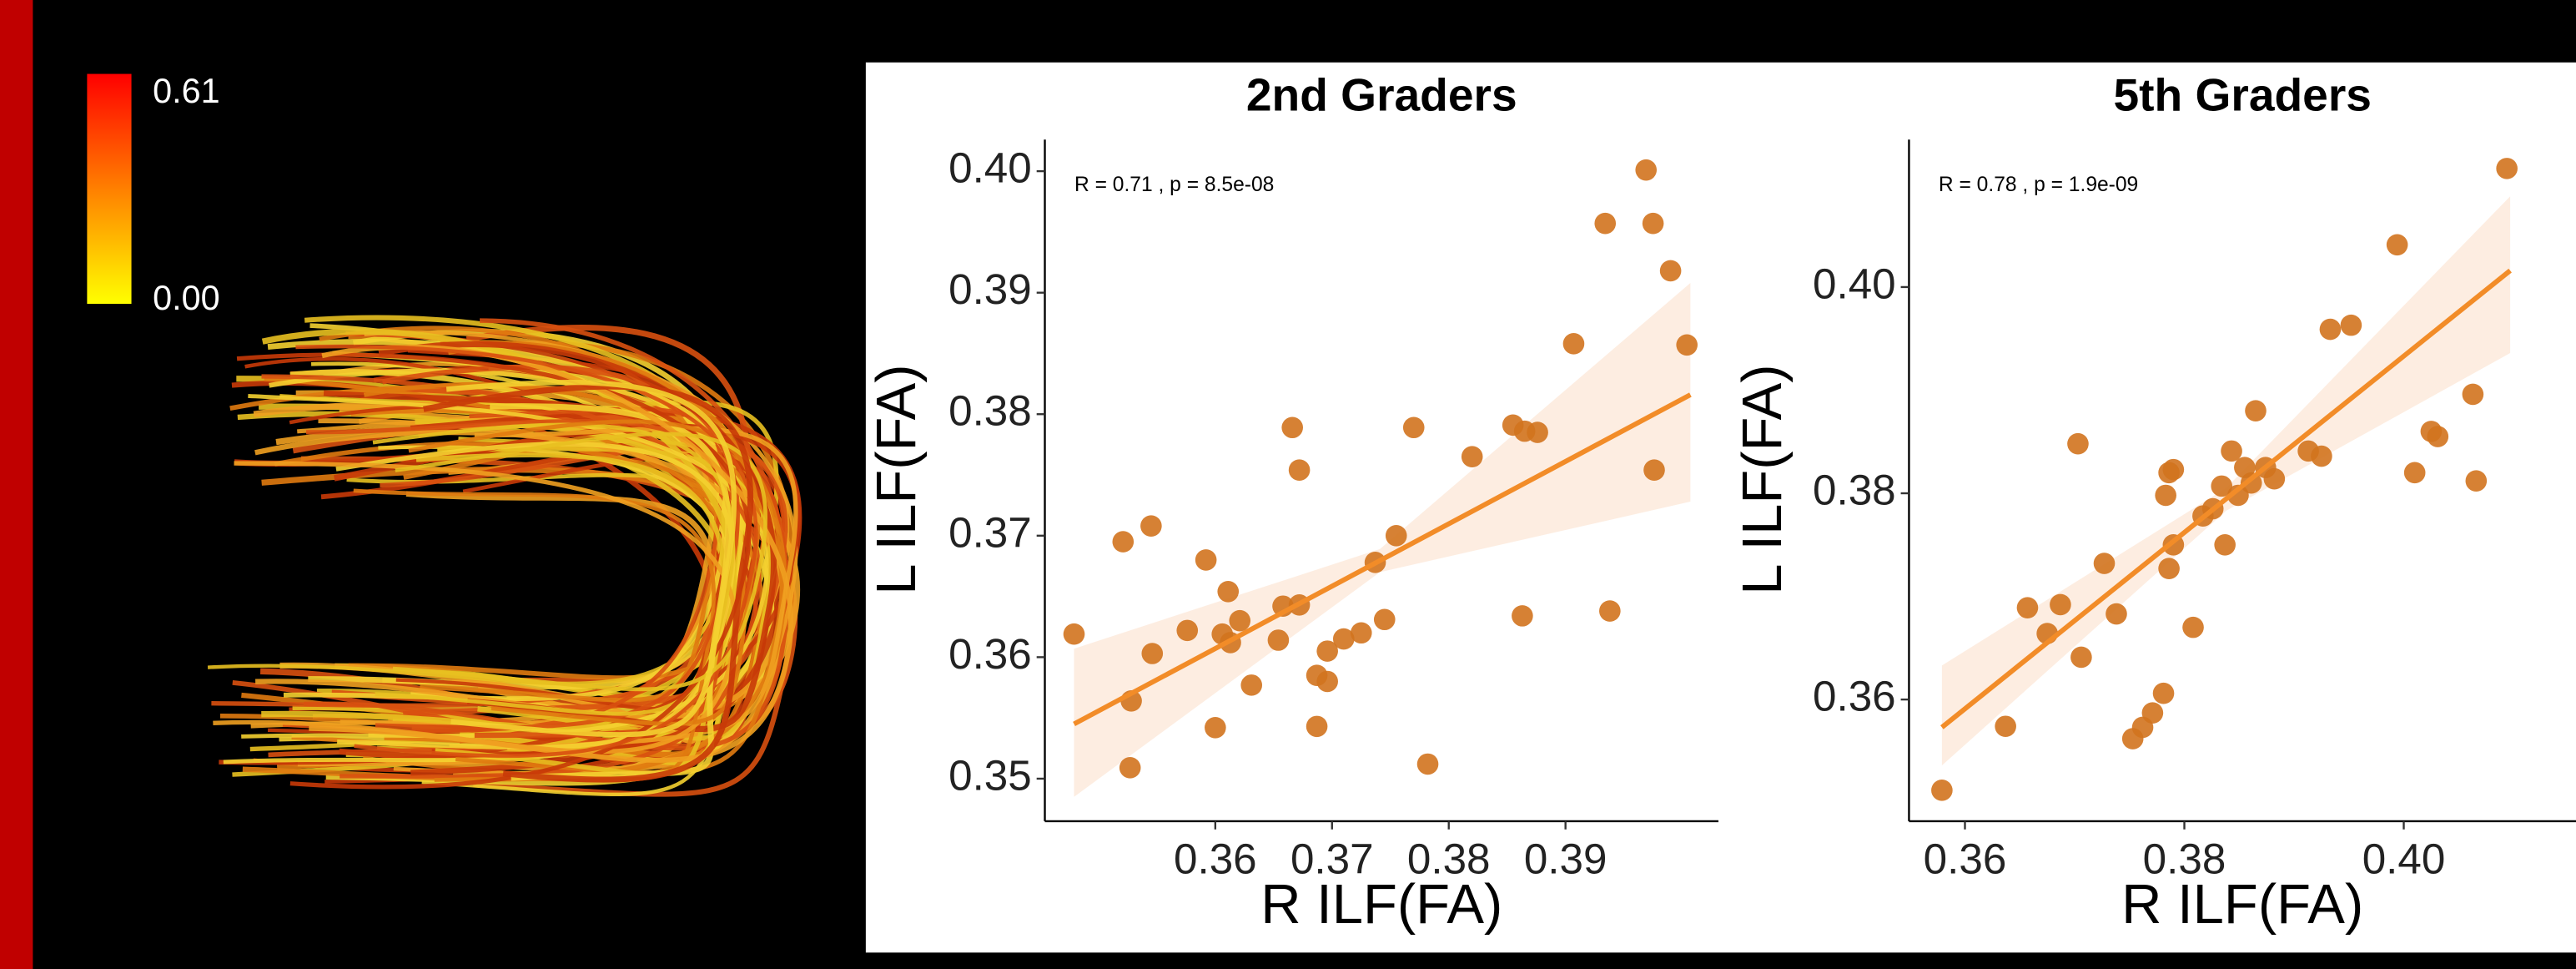  I want to click on tractography, so click(504, 556).